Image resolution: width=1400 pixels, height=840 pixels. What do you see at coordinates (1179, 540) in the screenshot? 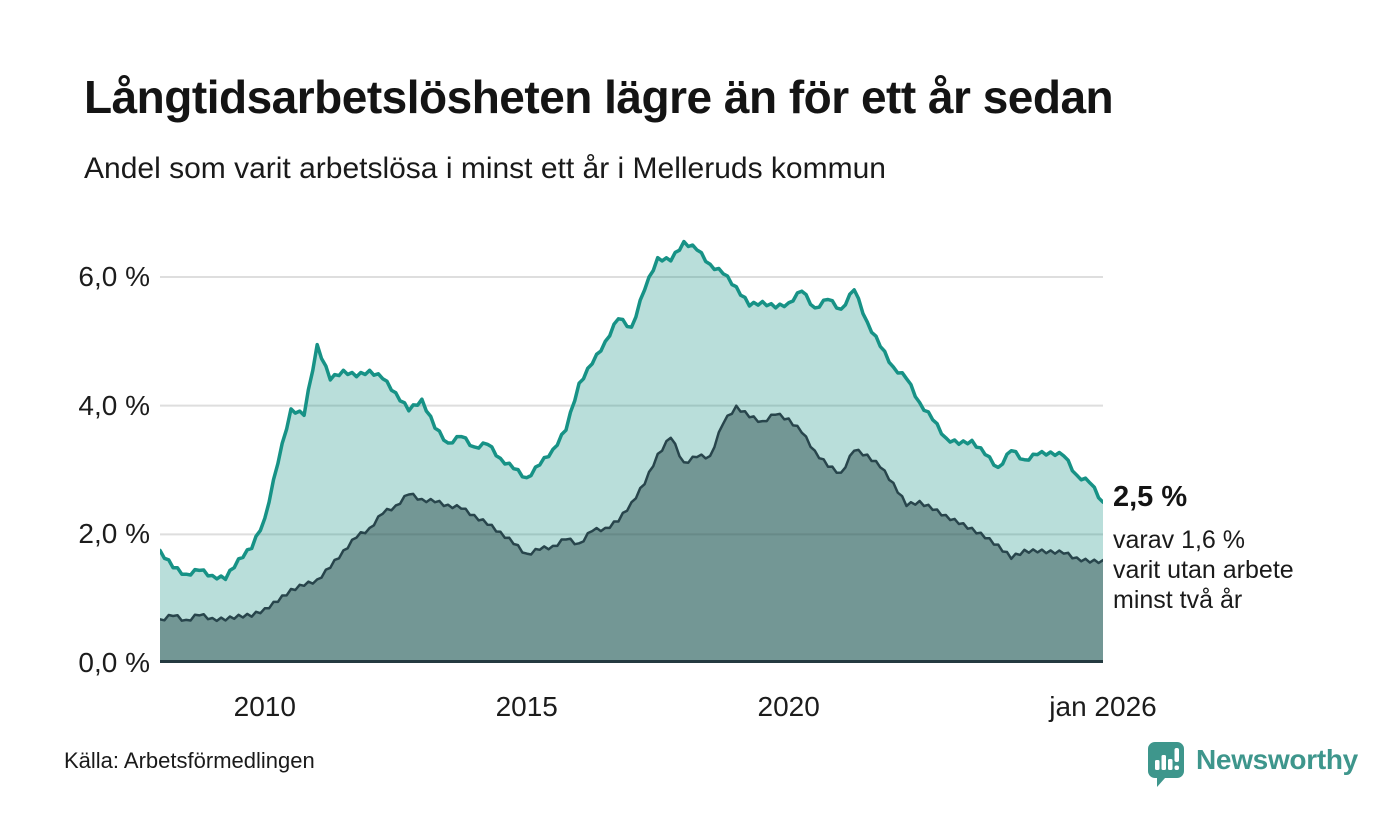
I see `annotation-line-1: varav 1,6 %` at bounding box center [1179, 540].